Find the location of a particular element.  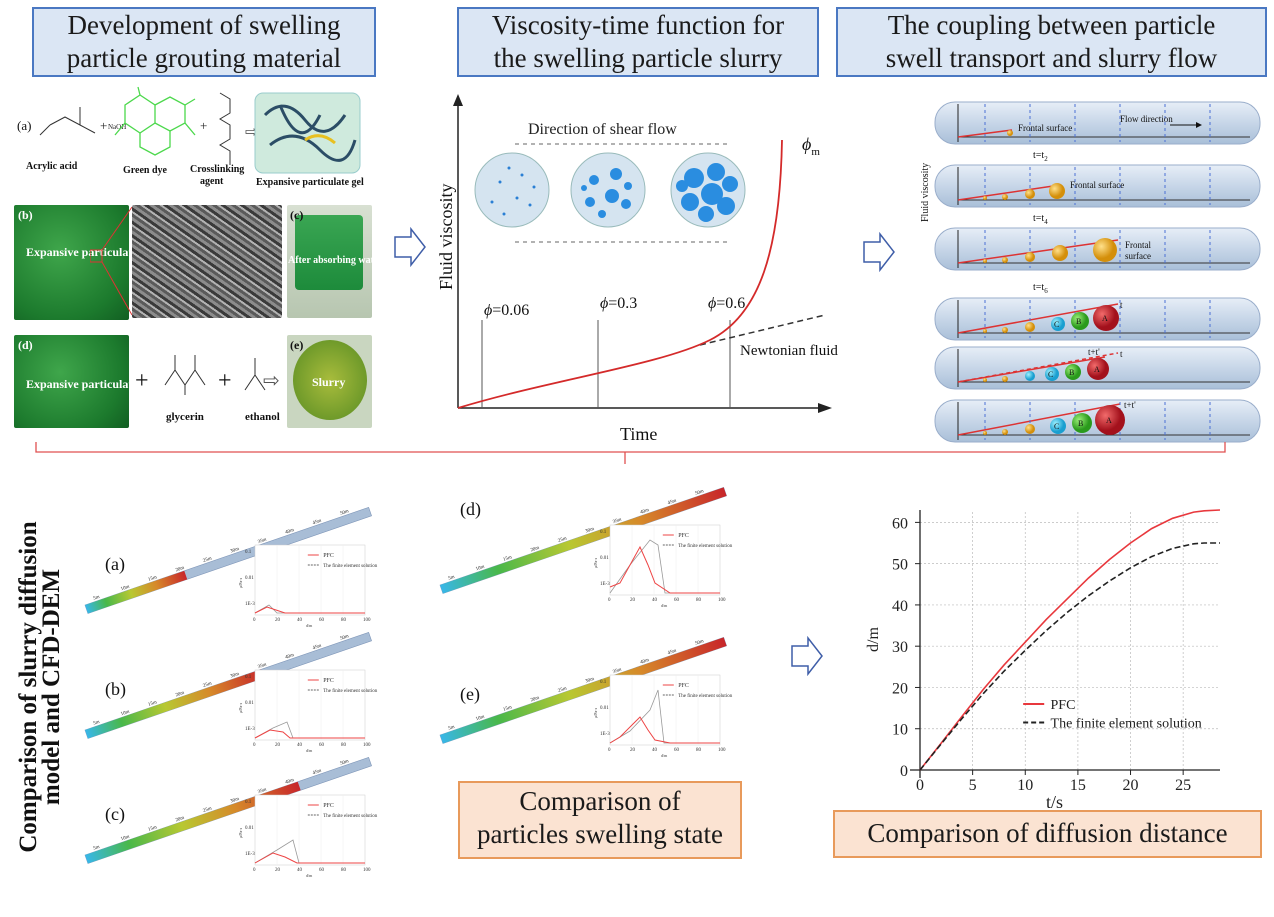

phi-label-1: ϕ=0.06 is located at coordinates (506, 310).